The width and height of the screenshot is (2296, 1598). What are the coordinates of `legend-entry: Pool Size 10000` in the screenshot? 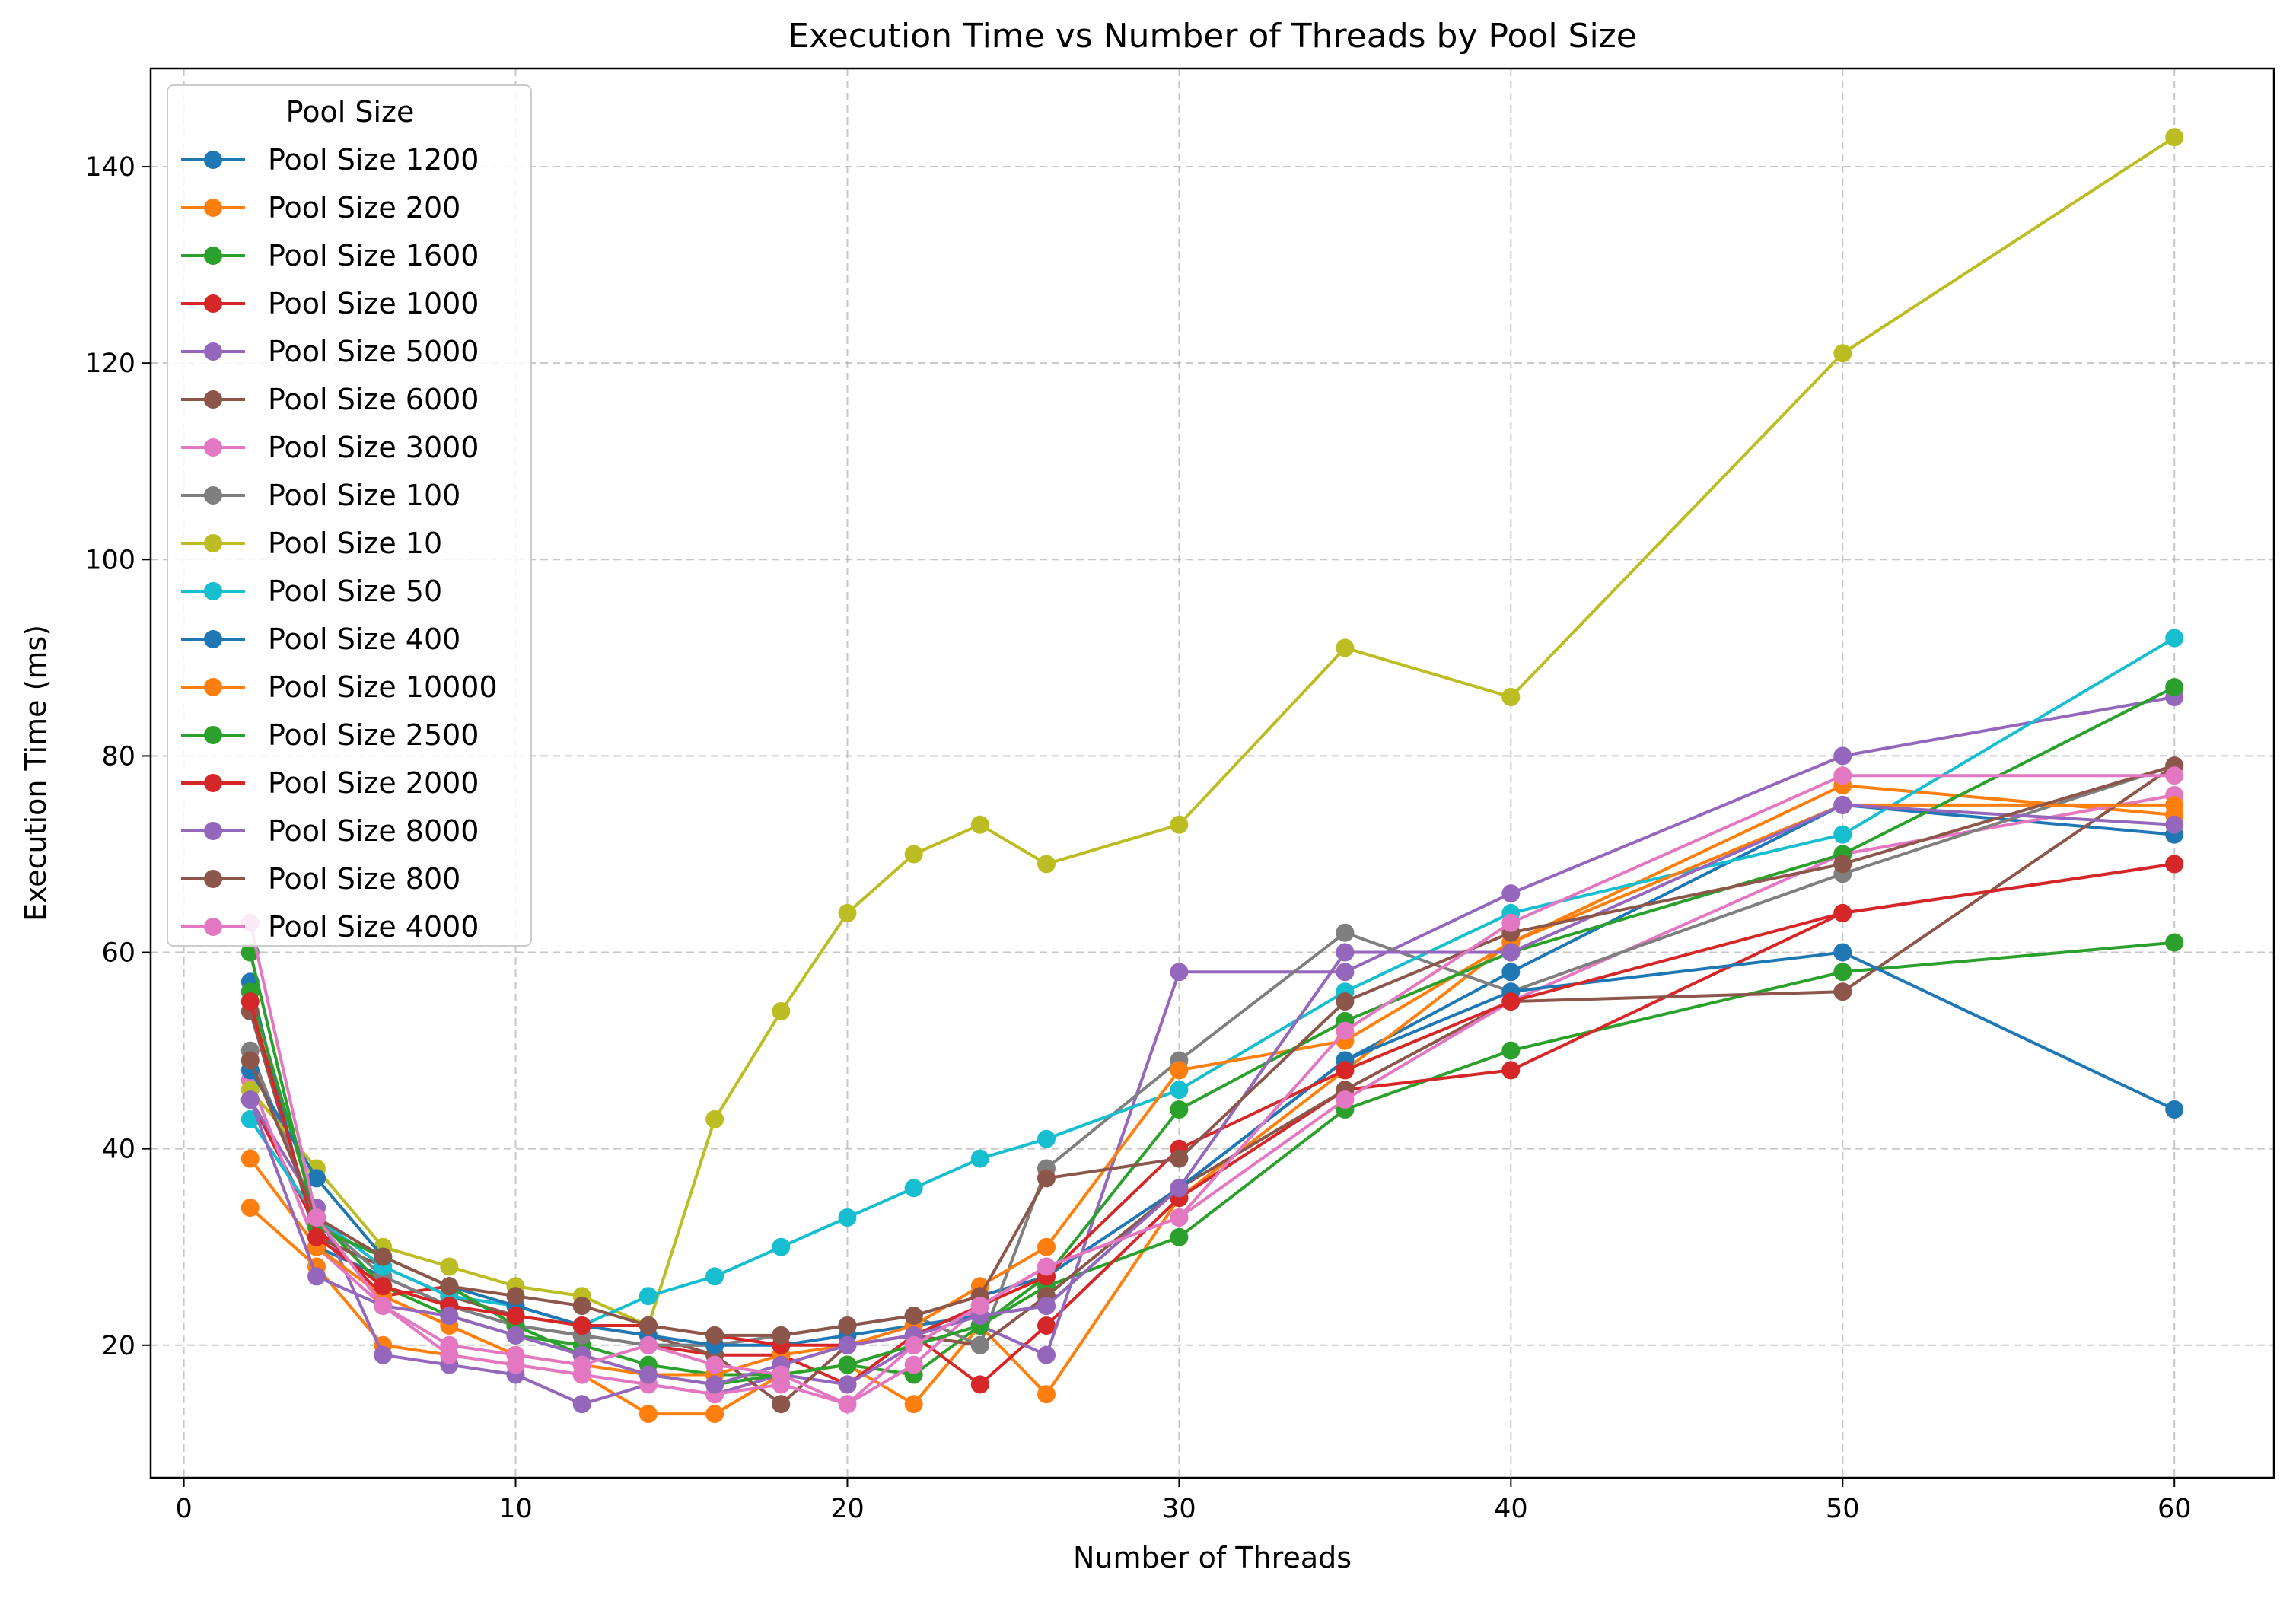 It's located at (339, 687).